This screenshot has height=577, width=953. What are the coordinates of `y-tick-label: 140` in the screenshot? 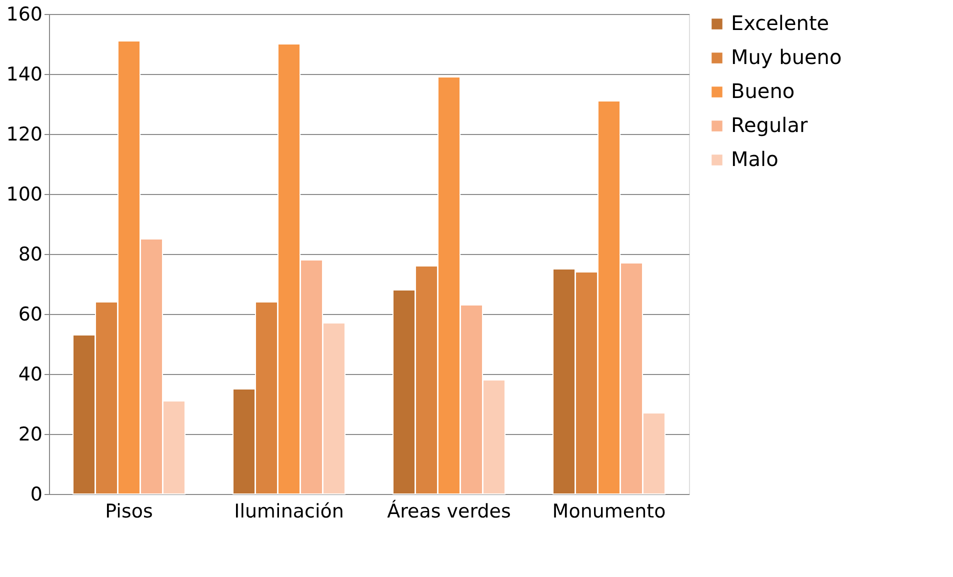 It's located at (24, 75).